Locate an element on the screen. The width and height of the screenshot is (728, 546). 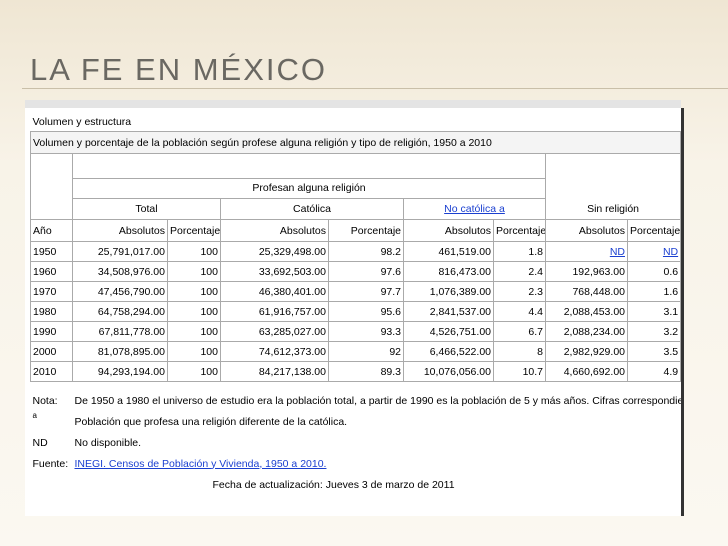
value-cell: 46,380,401.00 is located at coordinates (274, 291).